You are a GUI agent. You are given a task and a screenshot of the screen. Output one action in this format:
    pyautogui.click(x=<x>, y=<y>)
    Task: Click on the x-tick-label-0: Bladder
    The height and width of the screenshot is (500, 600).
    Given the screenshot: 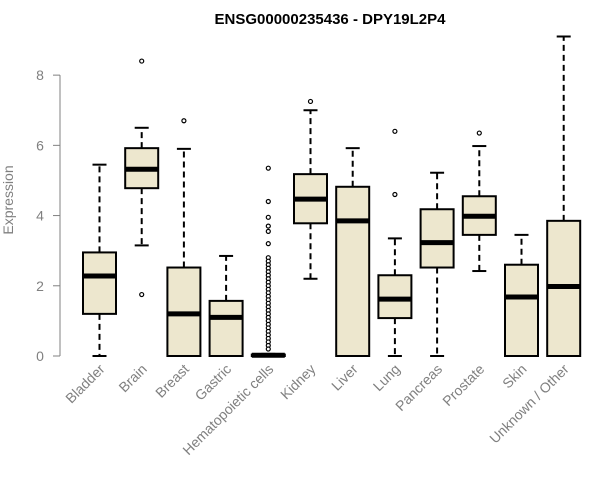 What is the action you would take?
    pyautogui.click(x=85, y=384)
    